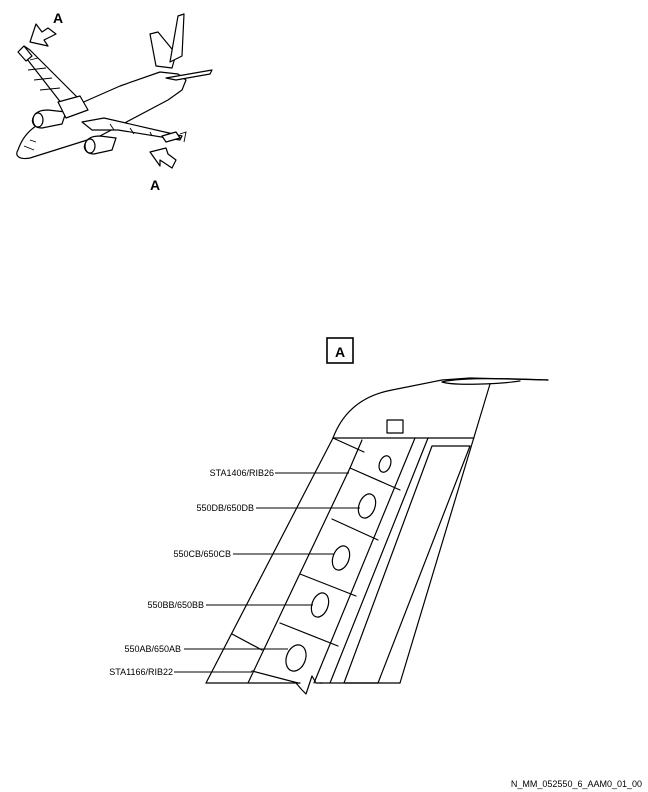 This screenshot has width=648, height=792. Describe the element at coordinates (25, 53) in the screenshot. I see `left-wingtip-marker` at that location.